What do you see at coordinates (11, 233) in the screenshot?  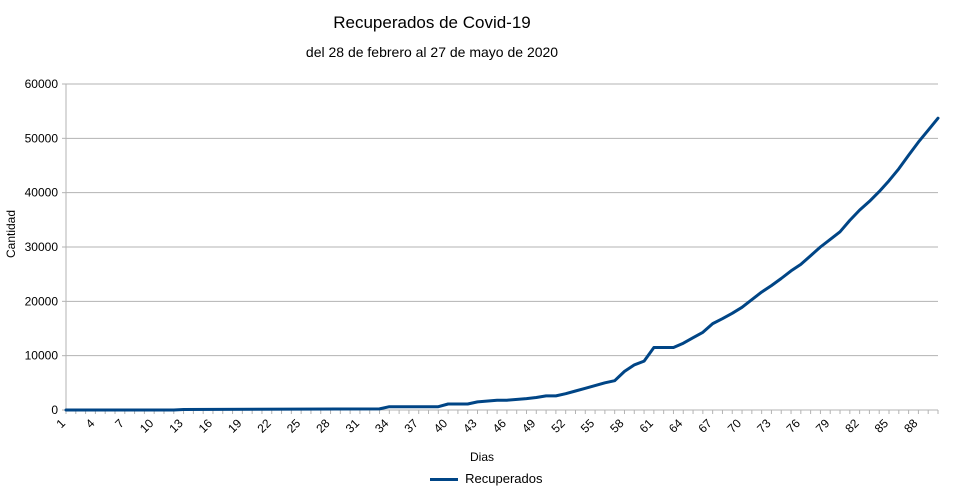 I see `y-axis-label: Cantidad` at bounding box center [11, 233].